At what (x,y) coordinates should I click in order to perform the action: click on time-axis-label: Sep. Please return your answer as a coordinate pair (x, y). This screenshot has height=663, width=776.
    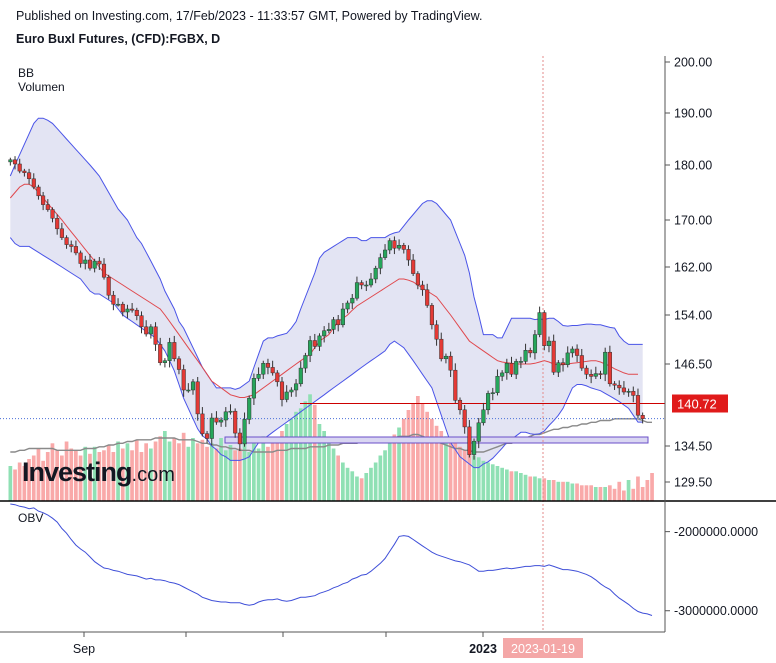
    Looking at the image, I should click on (84, 649).